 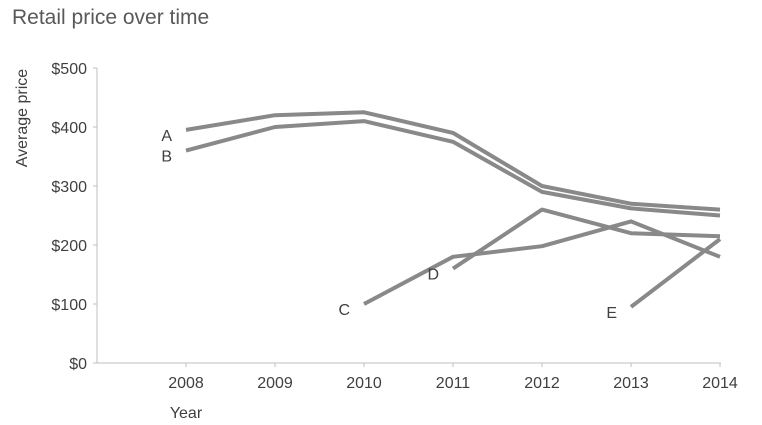 What do you see at coordinates (69, 187) in the screenshot?
I see `y-tick-label: $300` at bounding box center [69, 187].